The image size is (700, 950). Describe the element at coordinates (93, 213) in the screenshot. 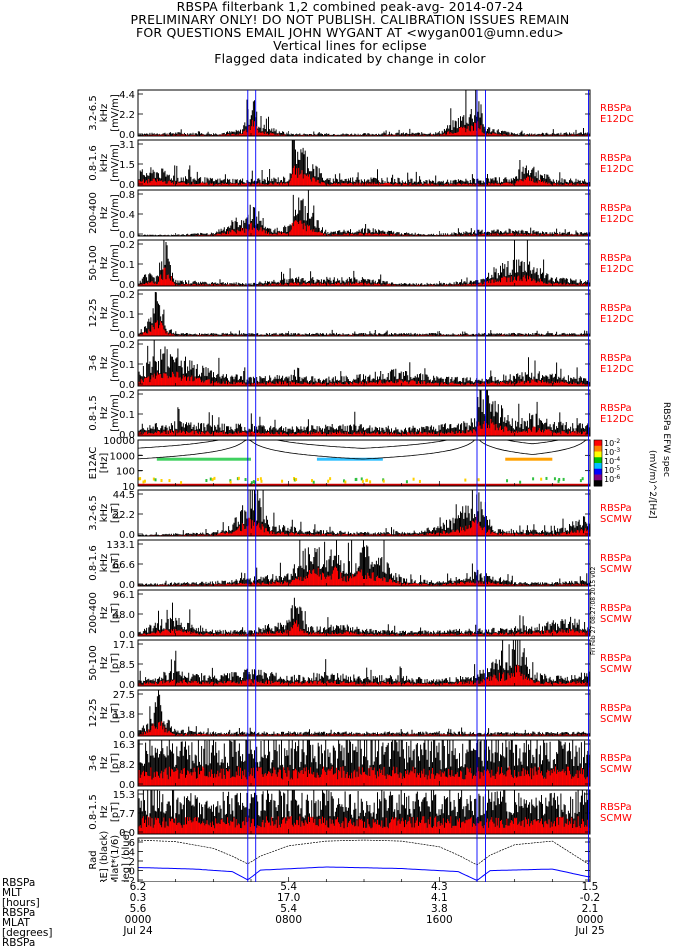

I see `y-axis-label: 200-400` at that location.